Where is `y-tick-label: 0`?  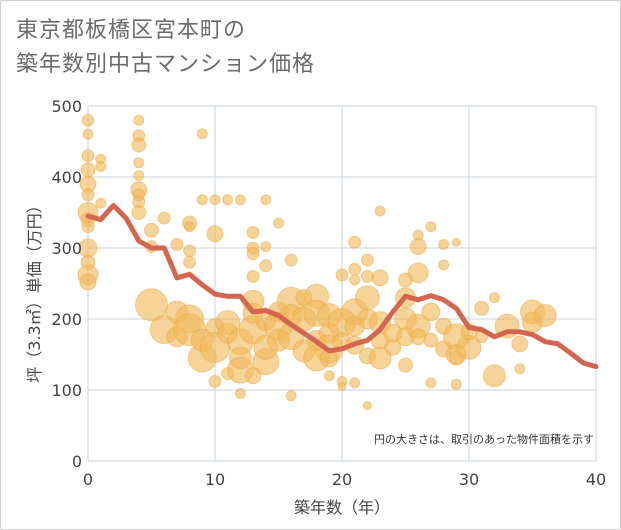 y-tick-label: 0 is located at coordinates (77, 461).